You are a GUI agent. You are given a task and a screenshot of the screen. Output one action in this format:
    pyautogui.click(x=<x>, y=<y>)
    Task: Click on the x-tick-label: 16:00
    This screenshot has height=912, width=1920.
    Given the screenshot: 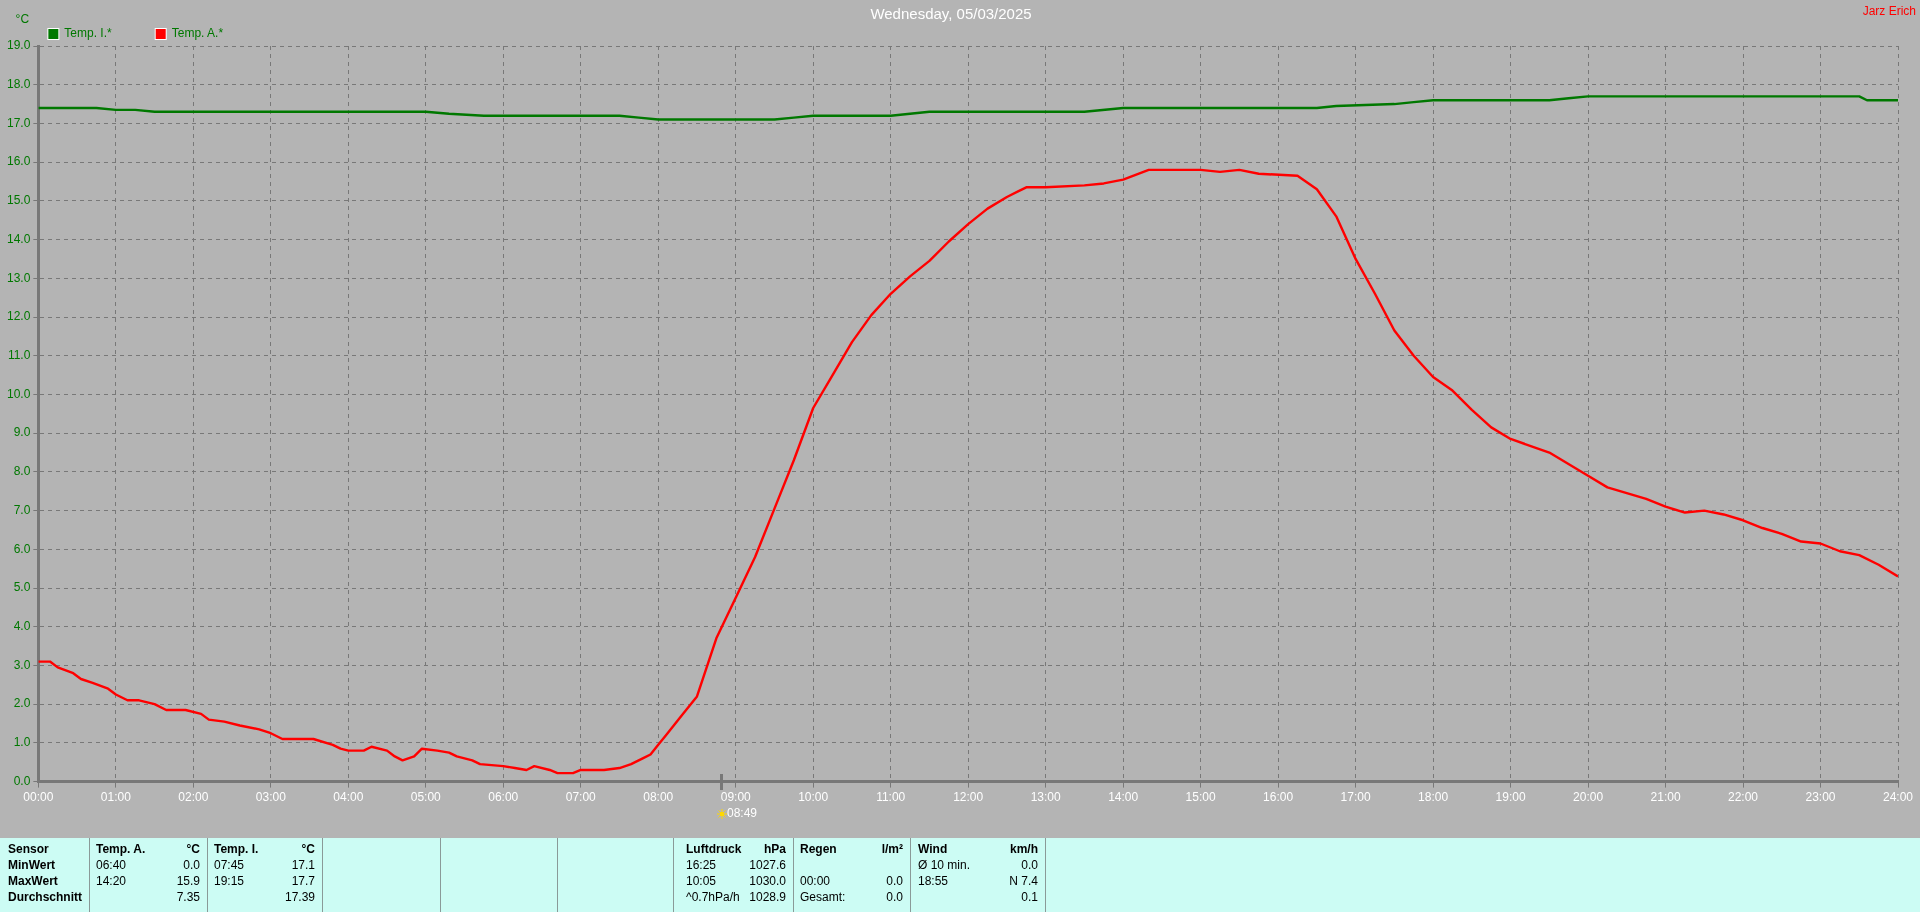 What is the action you would take?
    pyautogui.click(x=1278, y=797)
    